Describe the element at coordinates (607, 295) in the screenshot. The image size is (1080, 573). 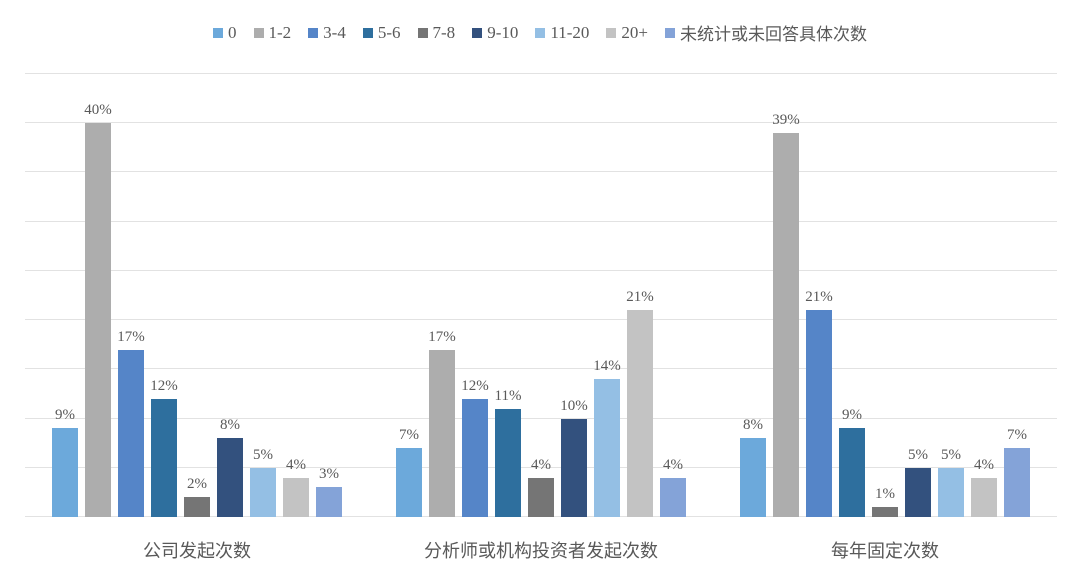
I see `bar-slot: 14%` at that location.